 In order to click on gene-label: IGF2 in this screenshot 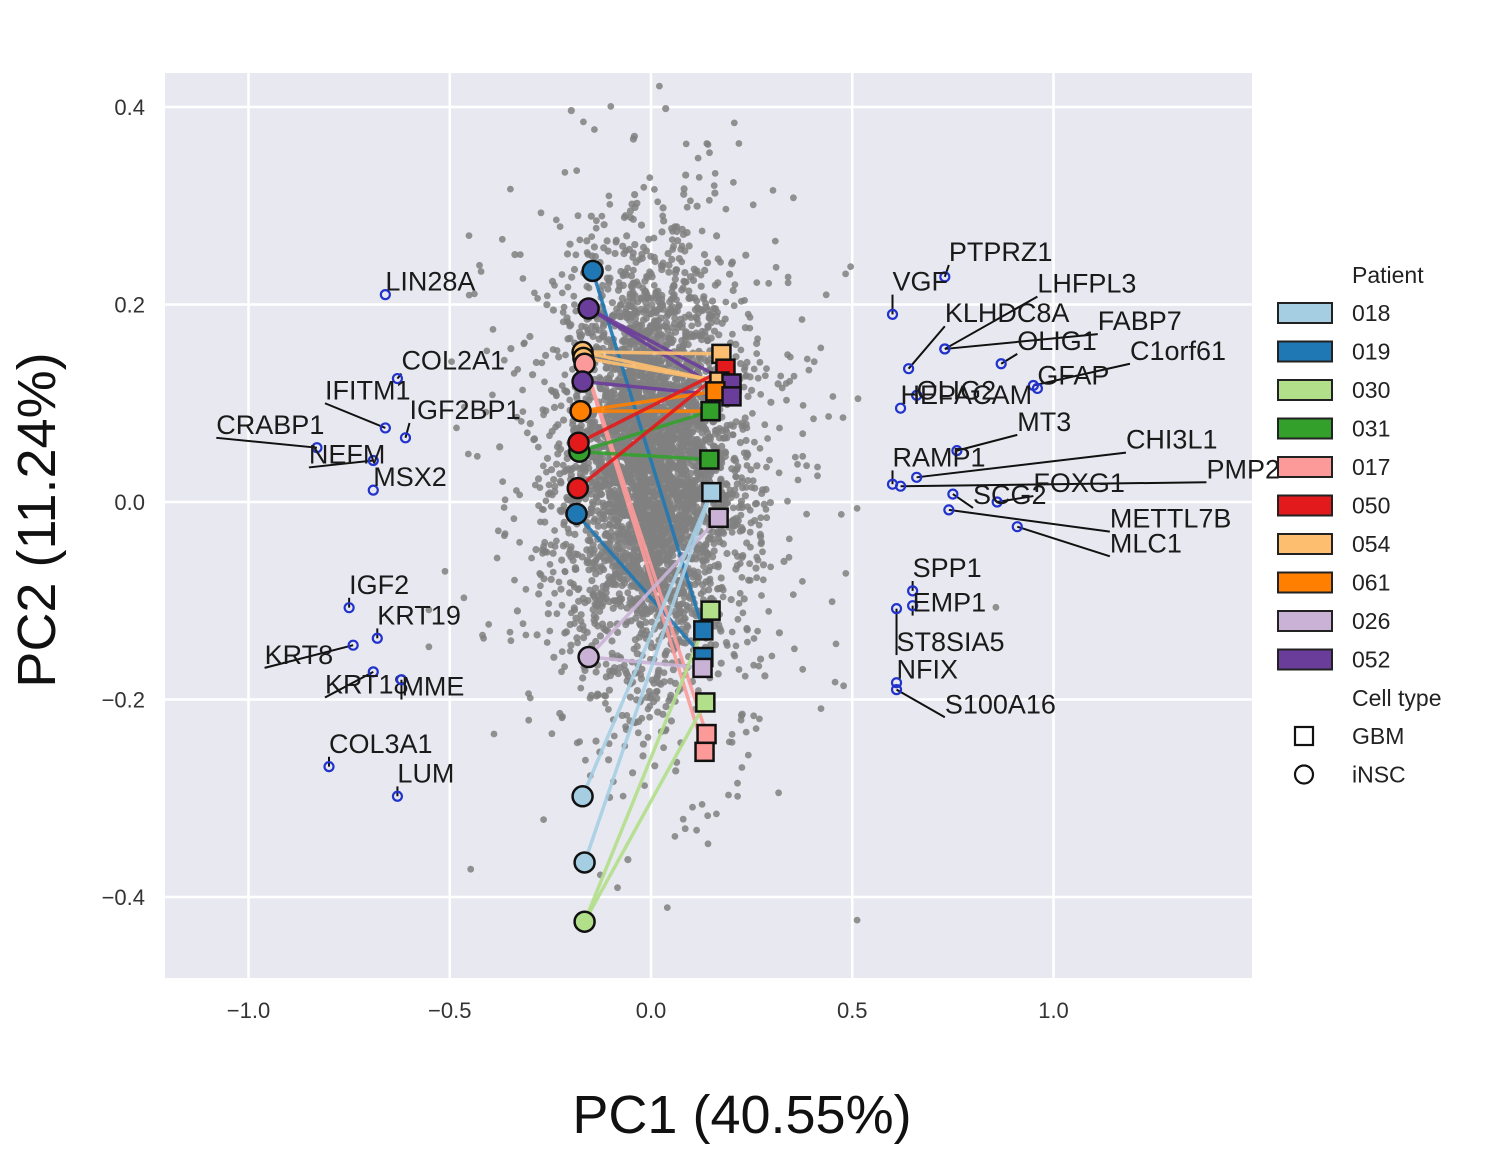, I will do `click(379, 585)`.